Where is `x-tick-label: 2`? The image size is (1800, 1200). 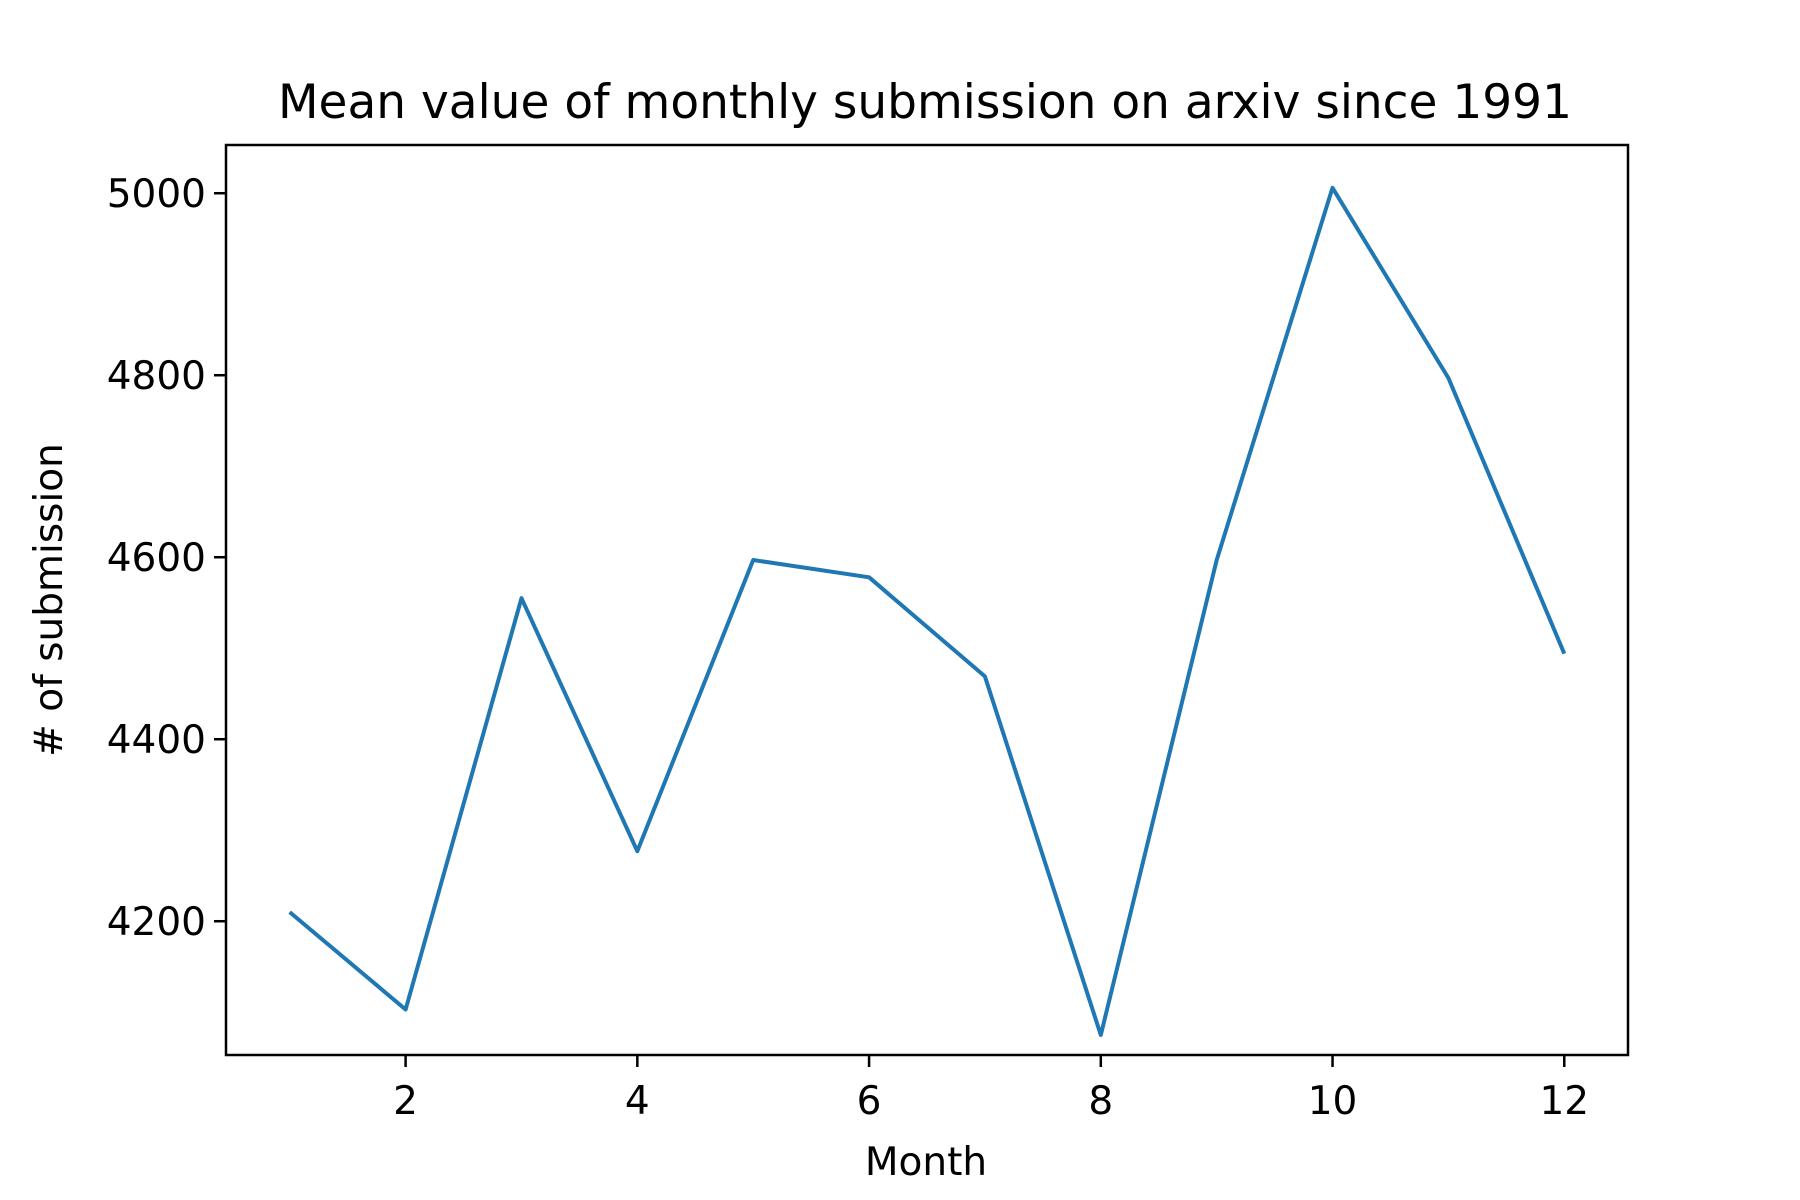 x-tick-label: 2 is located at coordinates (405, 1101).